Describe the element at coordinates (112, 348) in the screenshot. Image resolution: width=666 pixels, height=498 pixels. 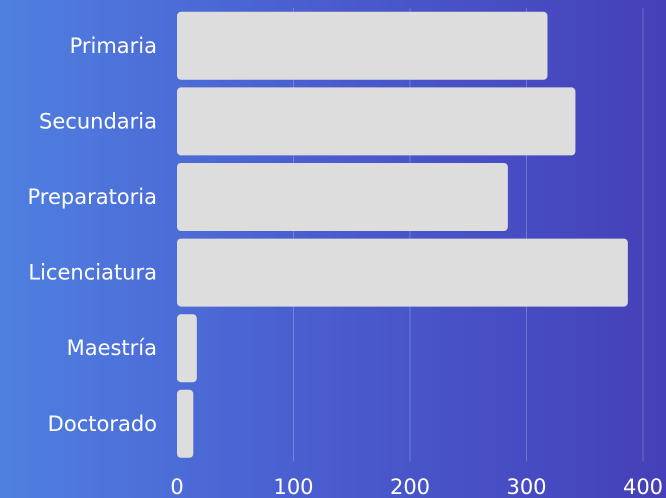
I see `category-label-4: Maestría` at that location.